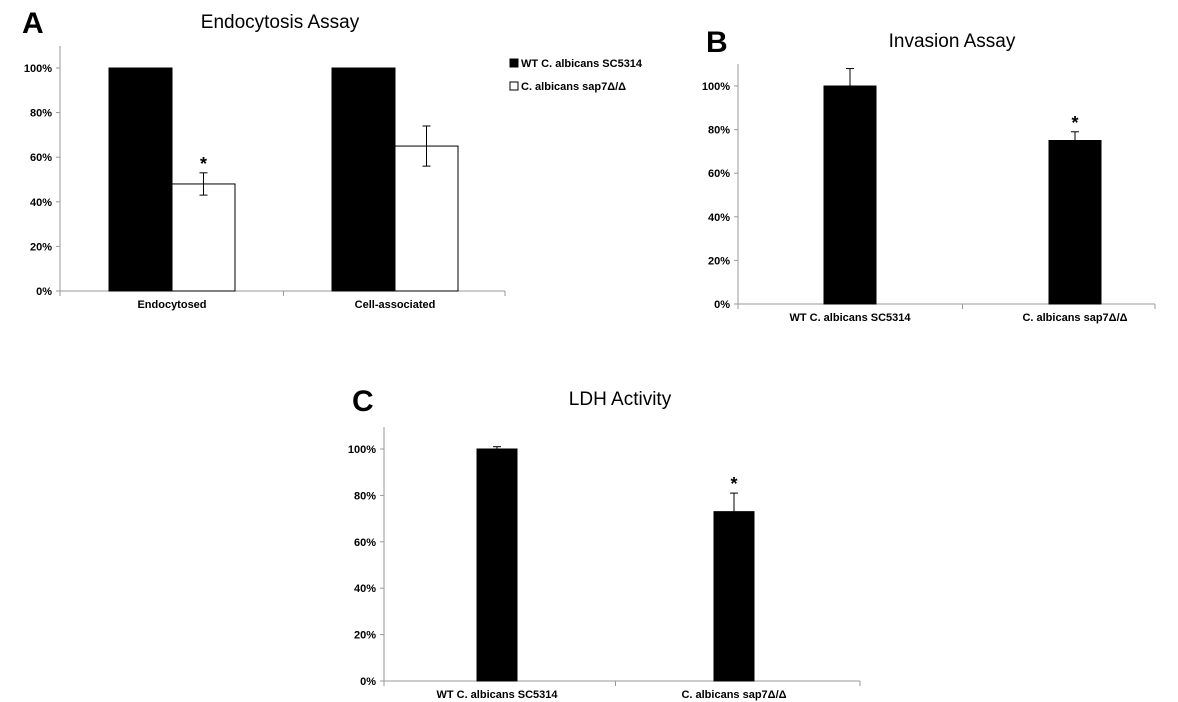  Describe the element at coordinates (573, 87) in the screenshot. I see `legend-label: C. albicans sap7Δ/Δ` at that location.